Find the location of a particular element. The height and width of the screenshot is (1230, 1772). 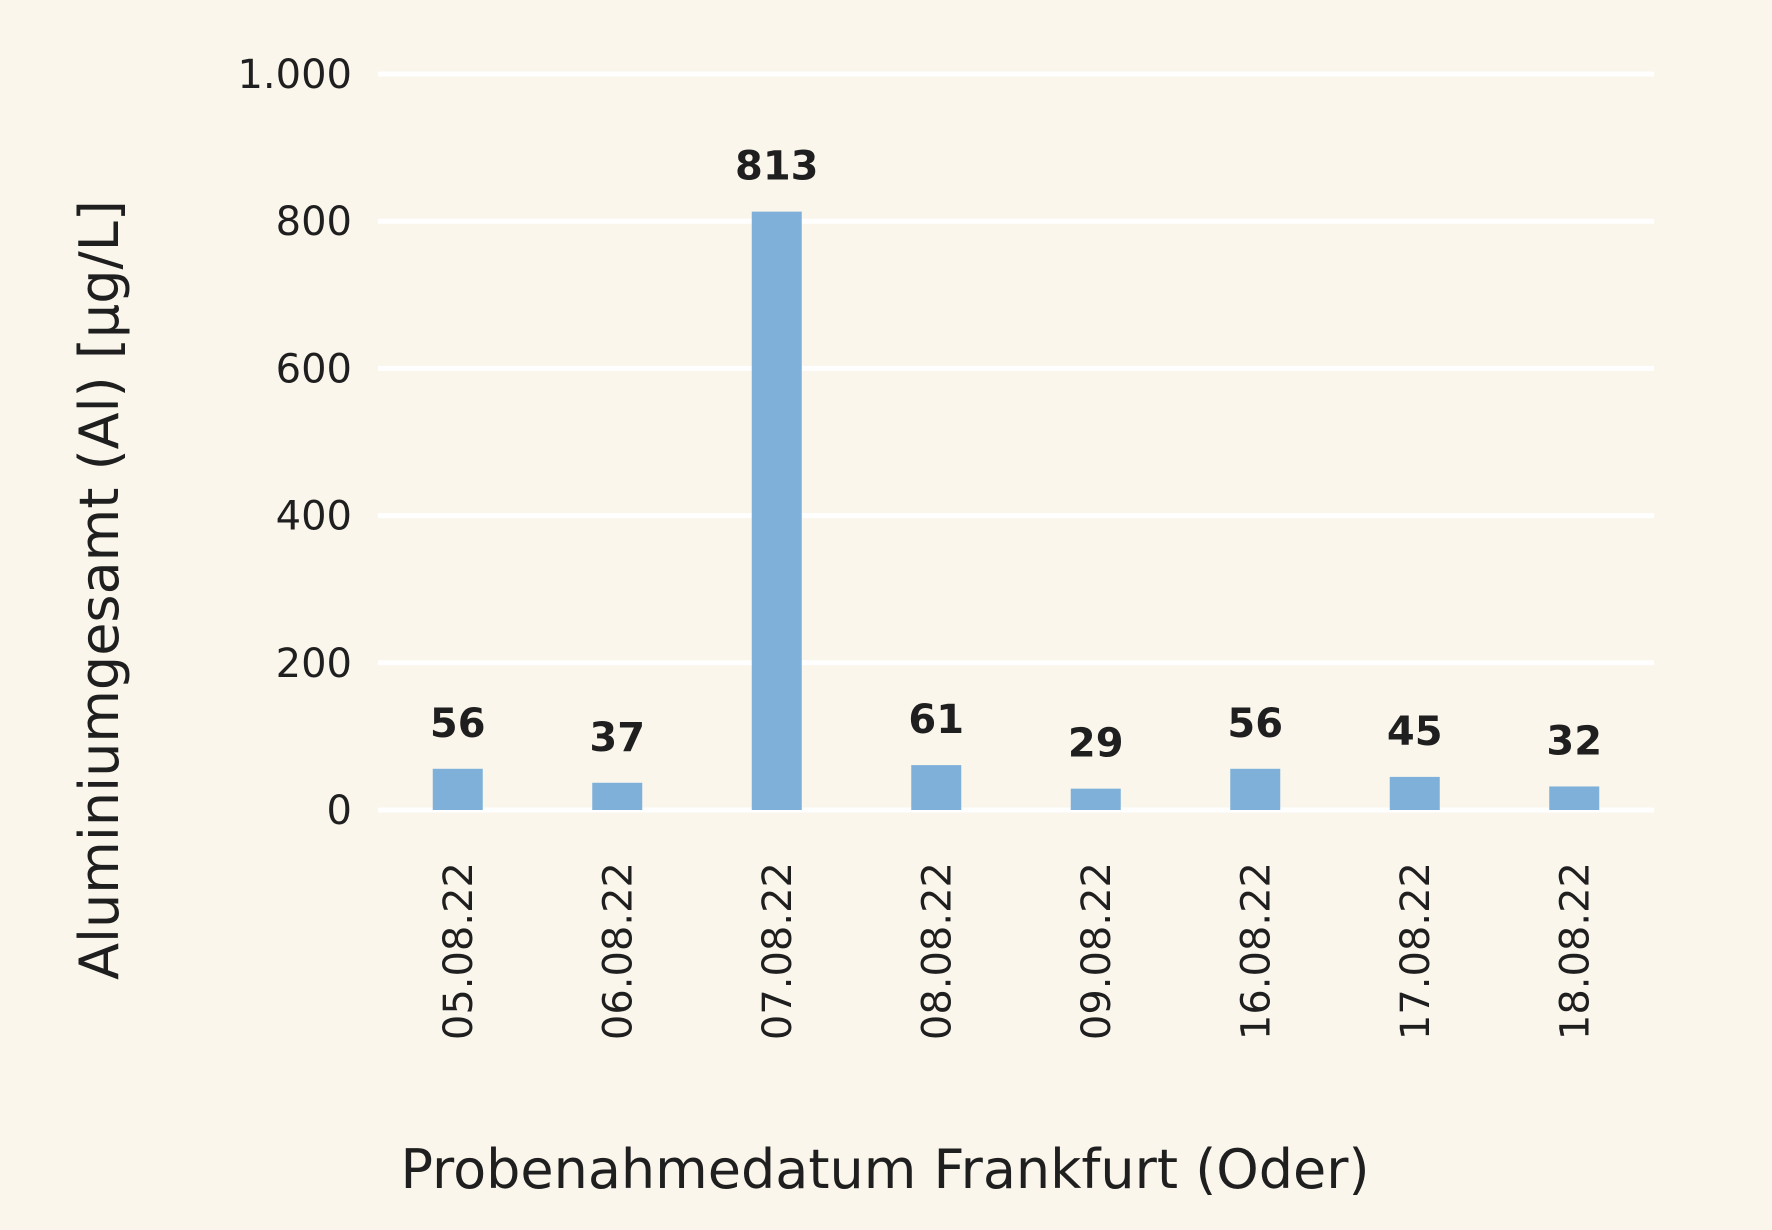

data-label: 32 is located at coordinates (1574, 741).